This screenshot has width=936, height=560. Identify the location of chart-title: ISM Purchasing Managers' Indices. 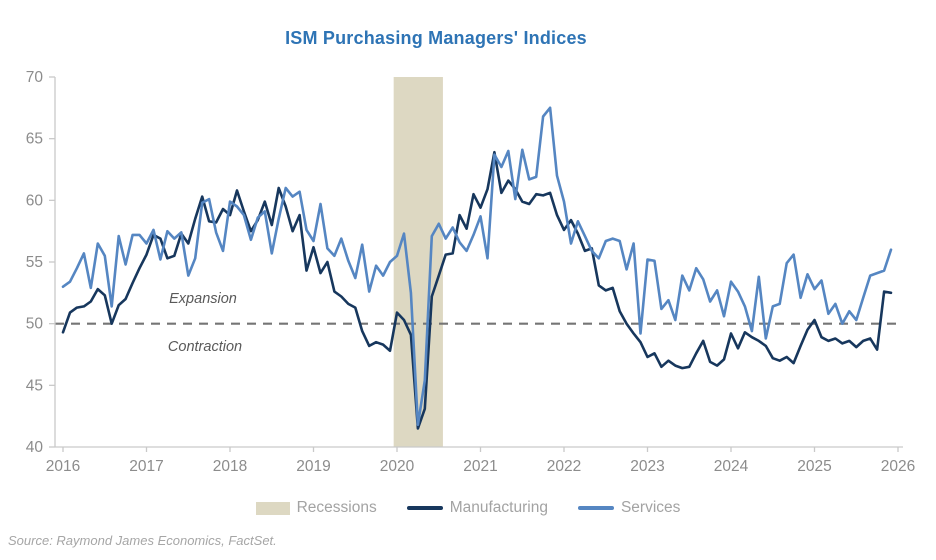
(436, 38).